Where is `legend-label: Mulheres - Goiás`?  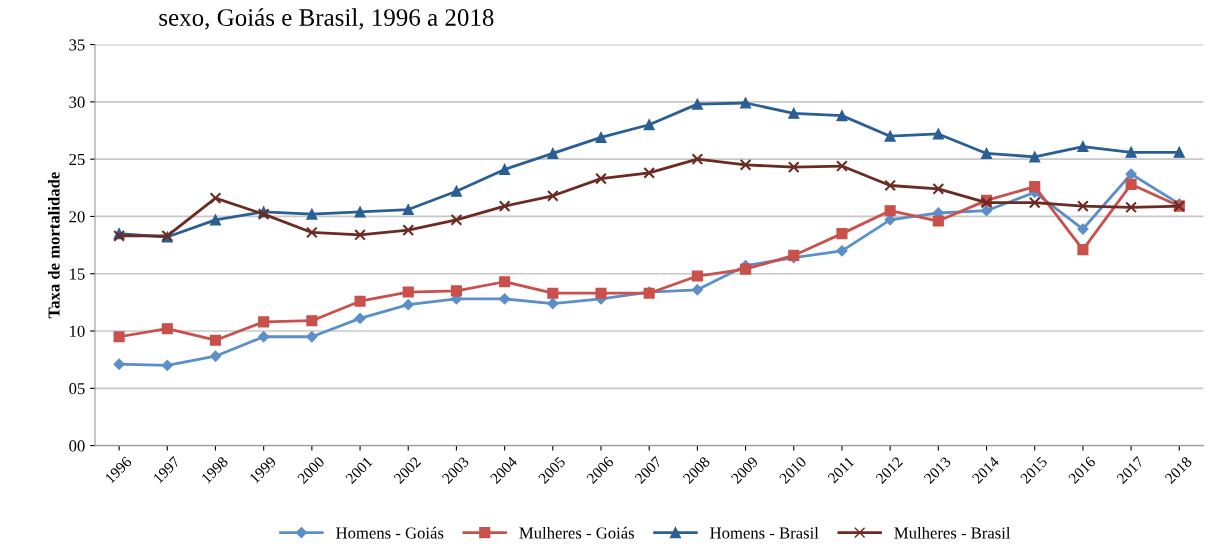 legend-label: Mulheres - Goiás is located at coordinates (577, 532).